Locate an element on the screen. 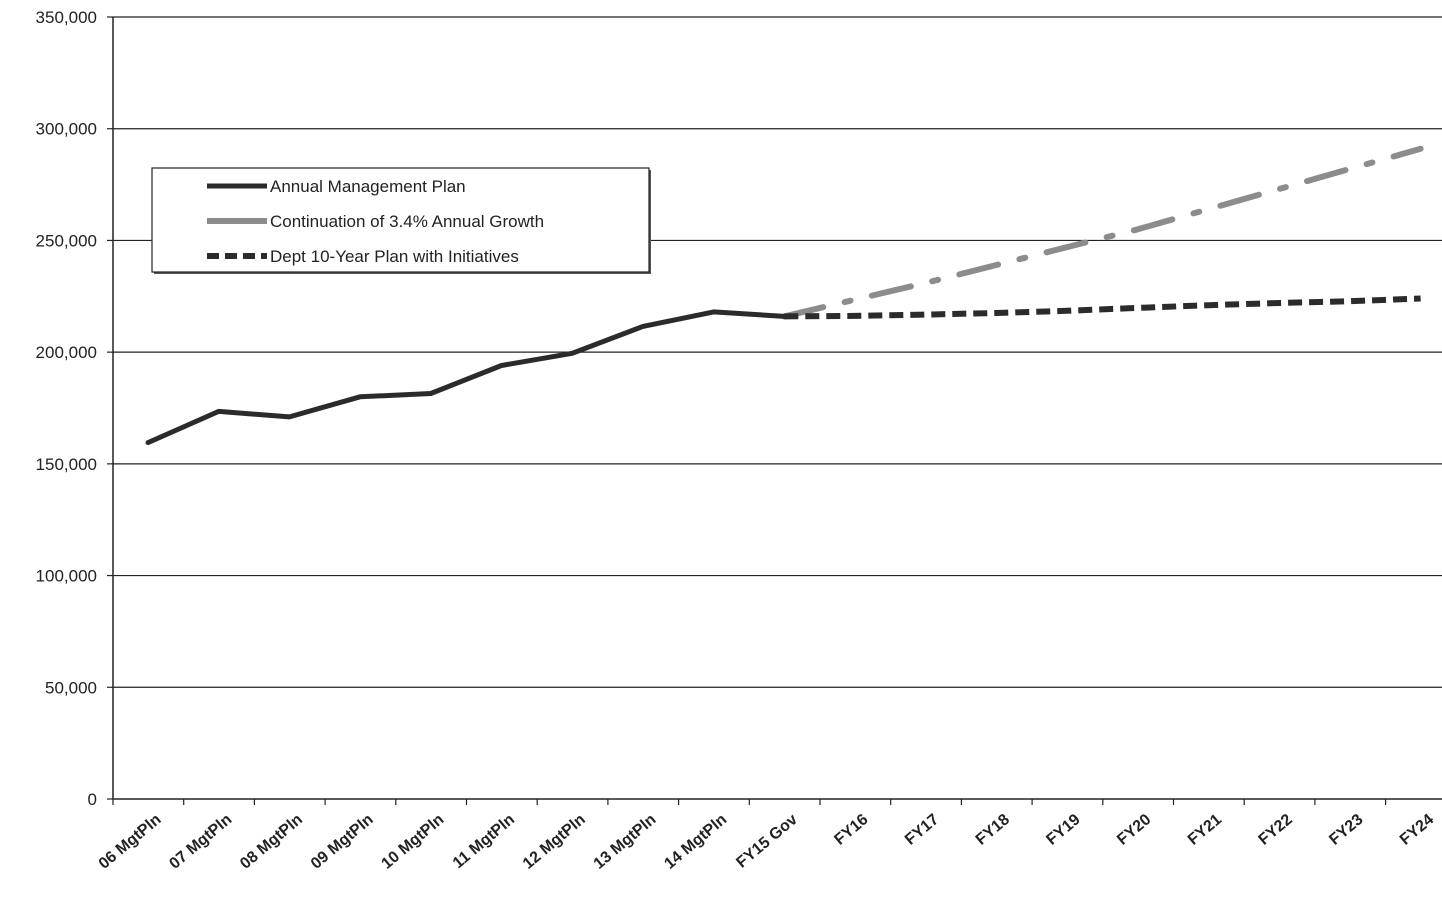  y-tick-label: 250,000 is located at coordinates (66, 240).